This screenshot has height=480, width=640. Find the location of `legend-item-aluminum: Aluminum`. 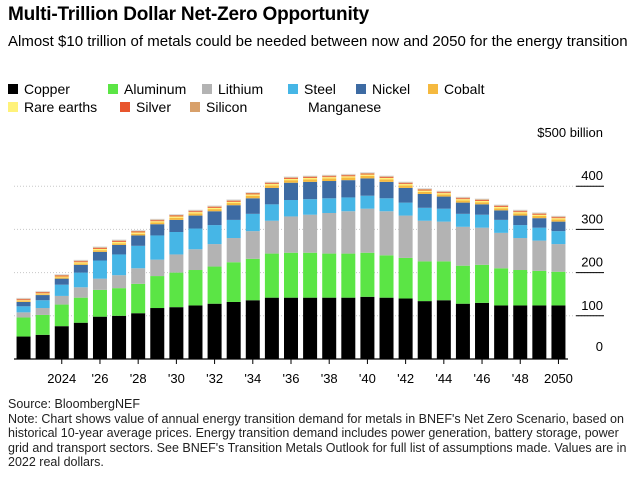

legend-item-aluminum: Aluminum is located at coordinates (155, 89).